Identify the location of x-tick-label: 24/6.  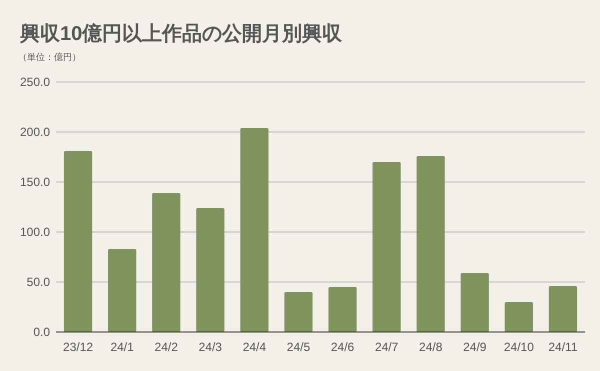
(342, 347).